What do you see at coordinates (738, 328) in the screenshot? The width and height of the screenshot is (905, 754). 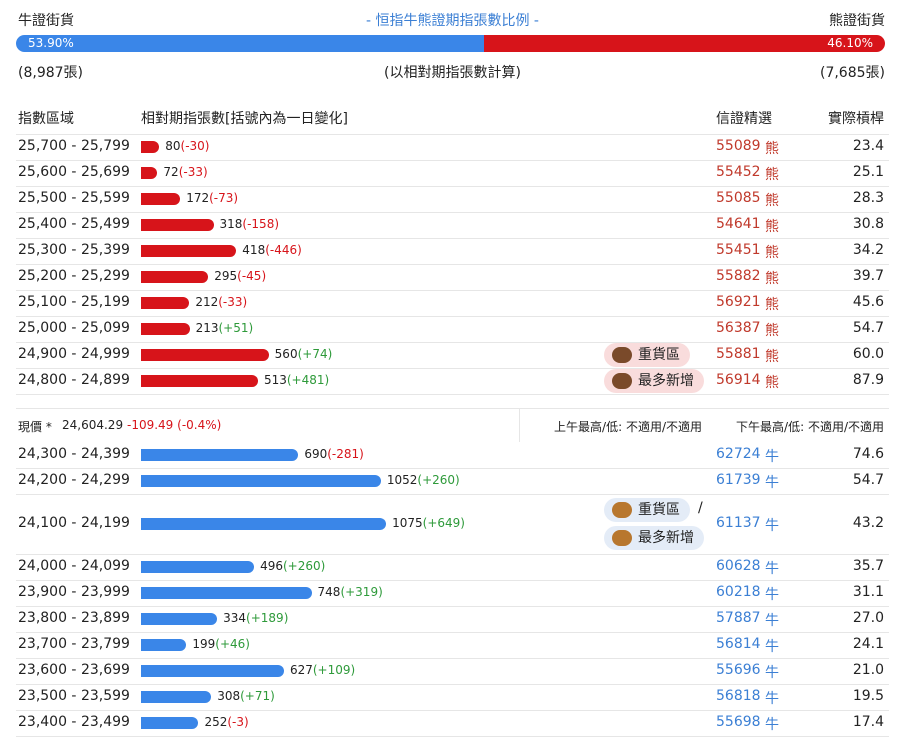 I see `code: 56387` at bounding box center [738, 328].